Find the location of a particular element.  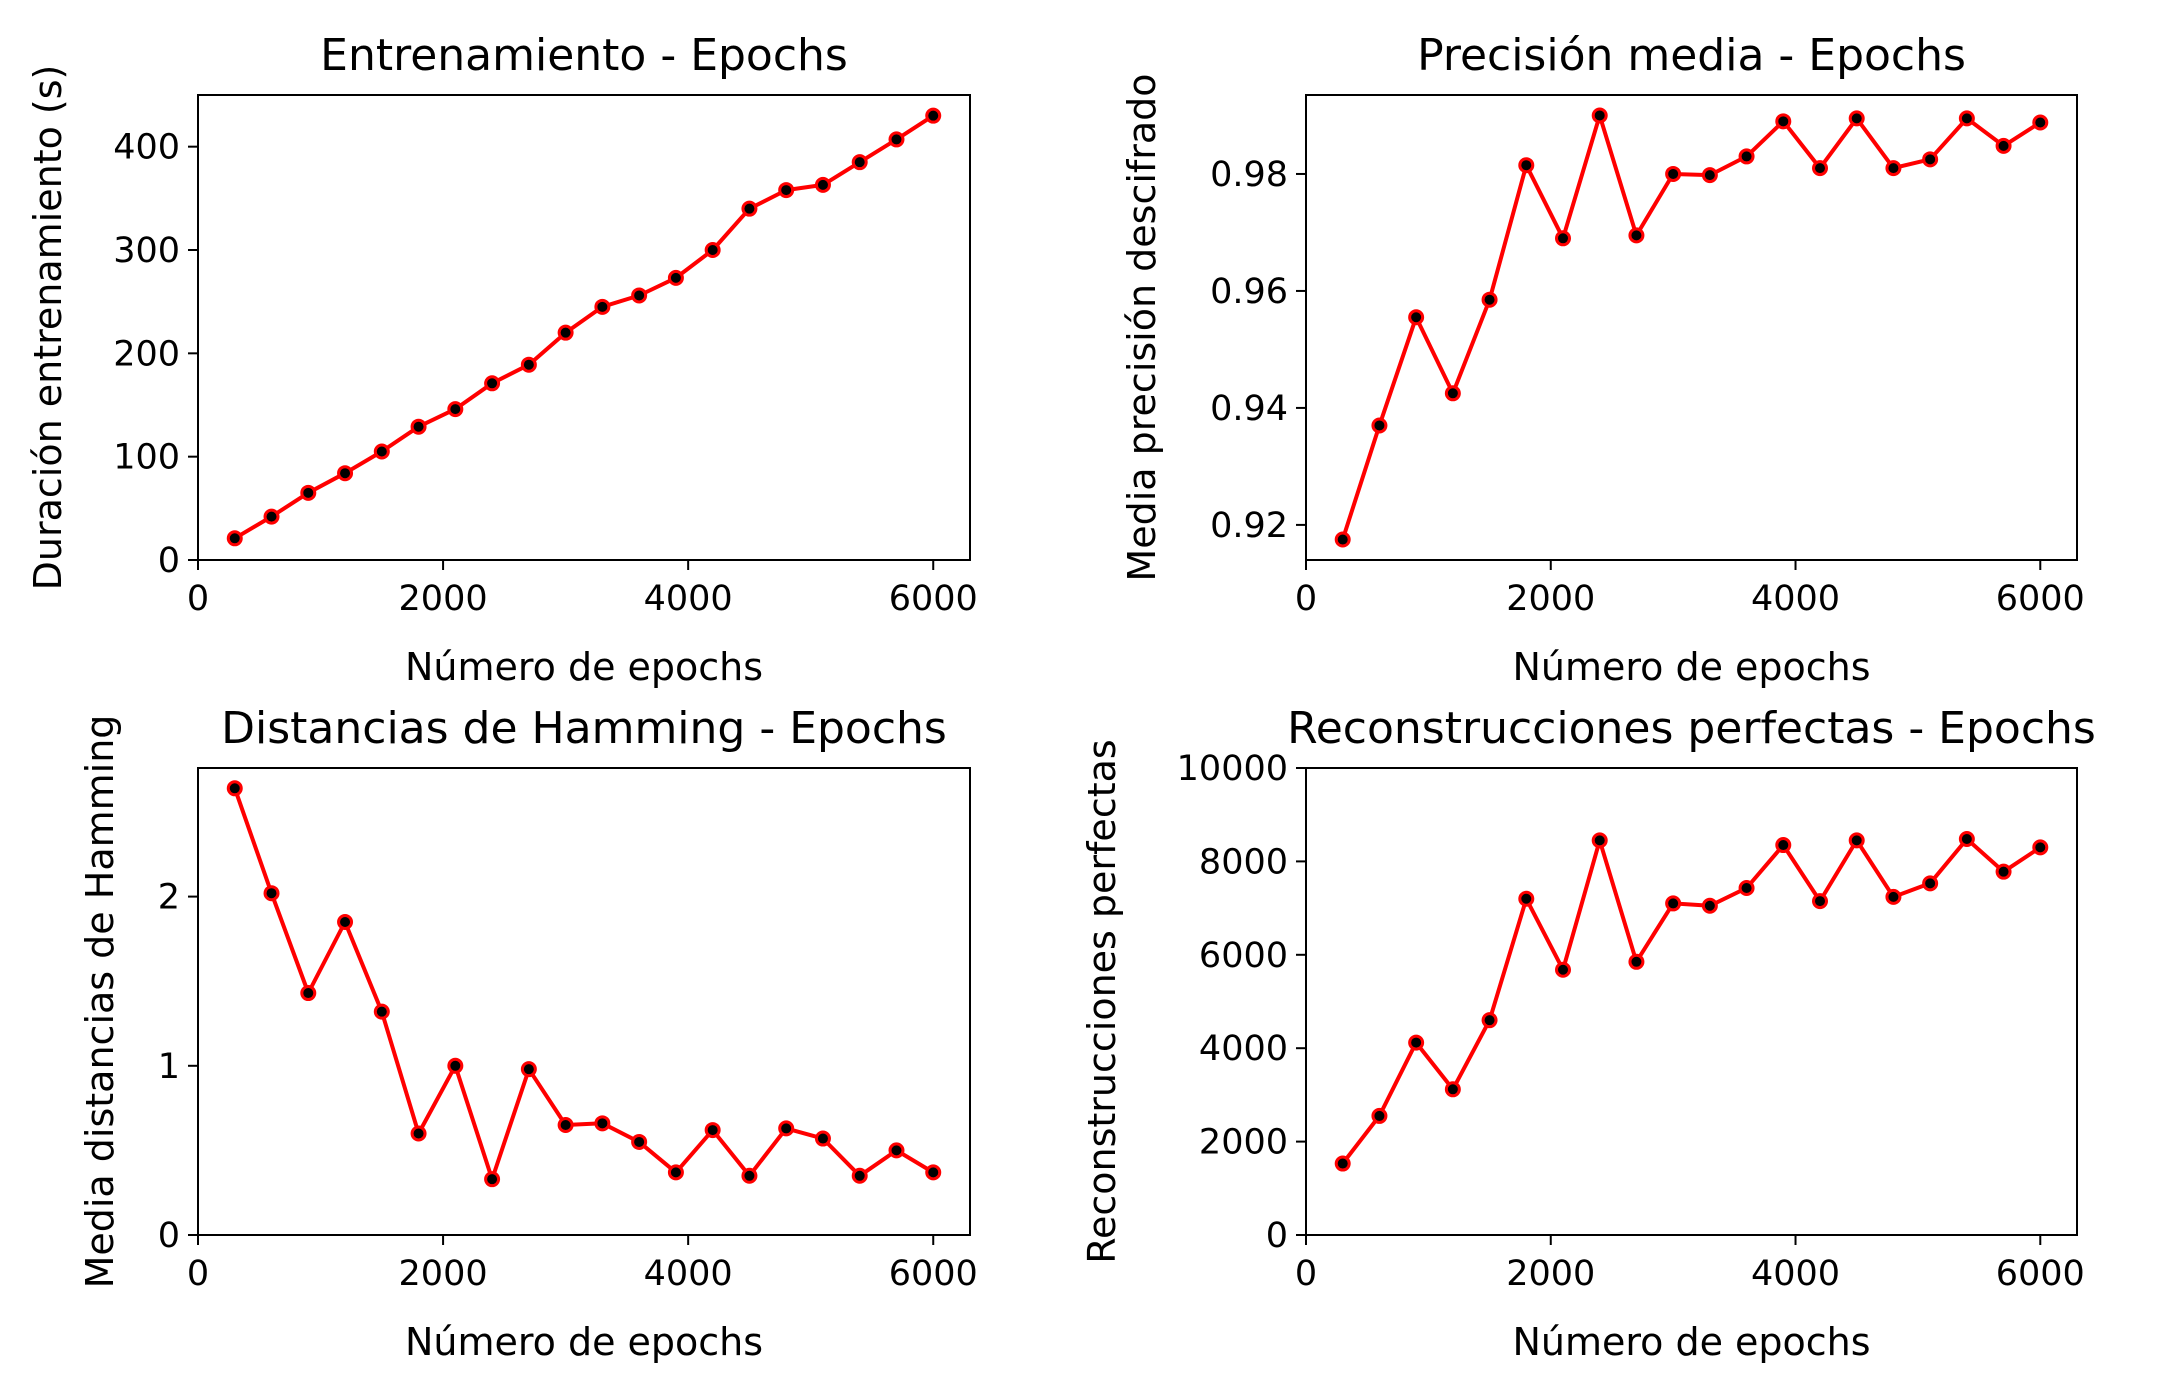

y-axis-label: Reconstrucciones perfectas is located at coordinates (1102, 1001).